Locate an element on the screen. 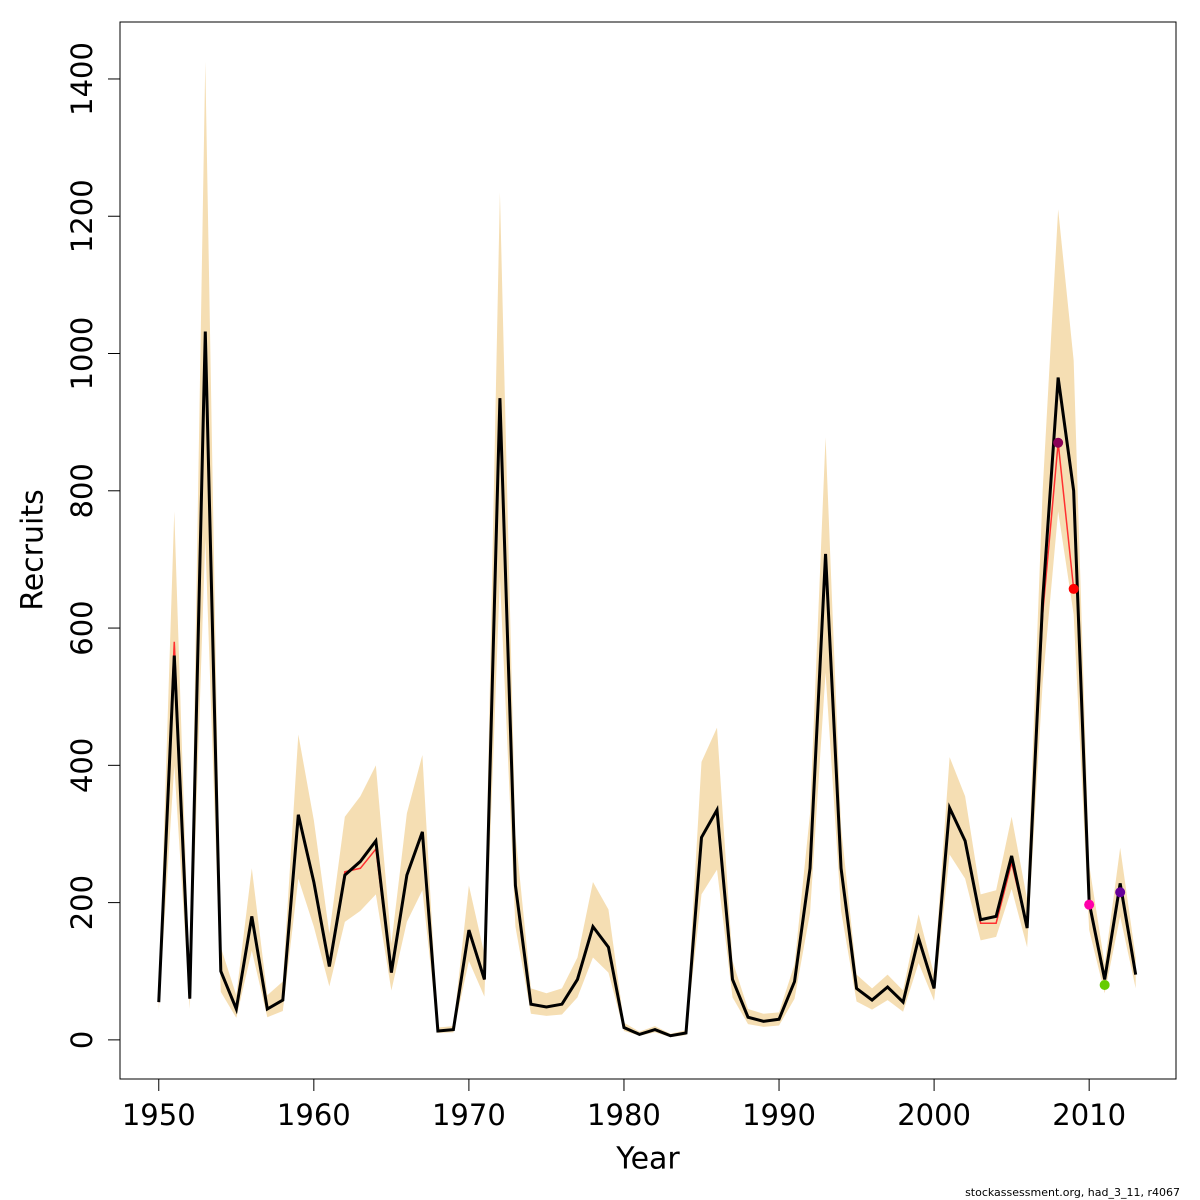  y-tick-label: 800 is located at coordinates (82, 490).